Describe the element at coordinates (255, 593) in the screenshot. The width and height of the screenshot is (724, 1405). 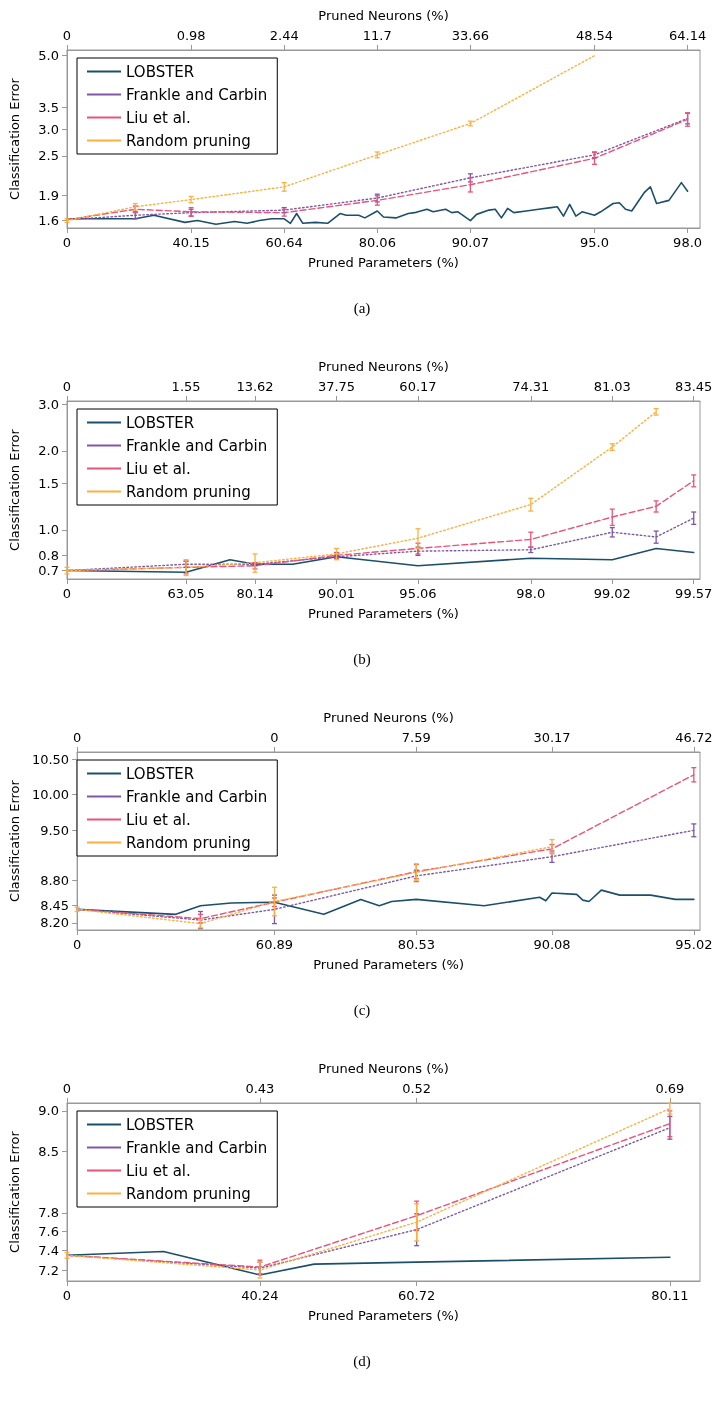
I see `x-tick-label: 80.14` at that location.